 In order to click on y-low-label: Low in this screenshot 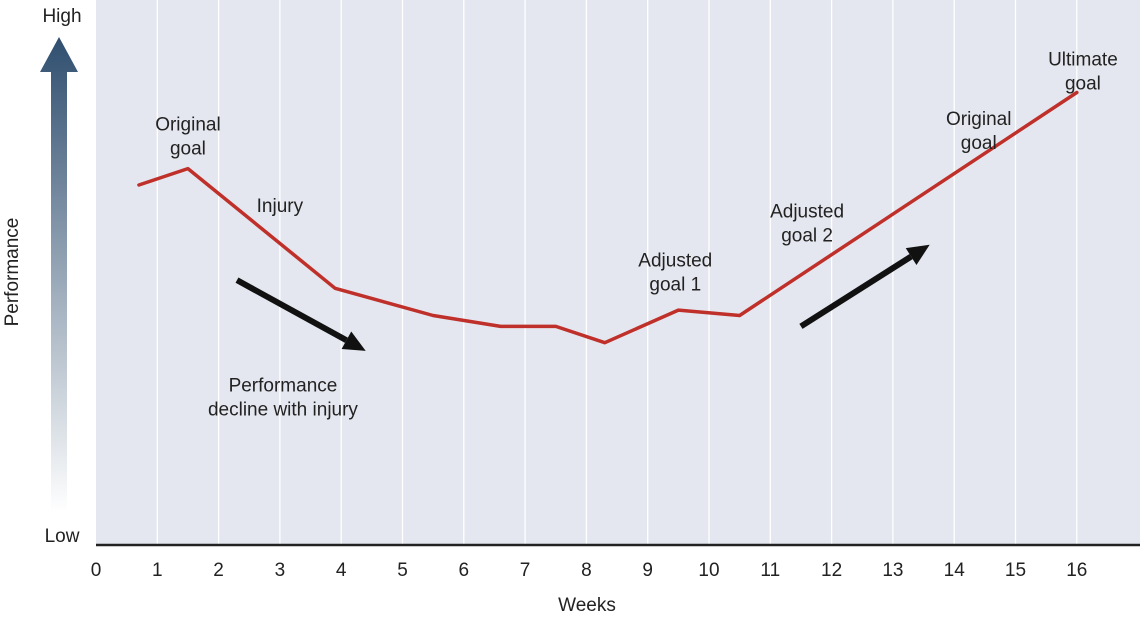, I will do `click(62, 536)`.